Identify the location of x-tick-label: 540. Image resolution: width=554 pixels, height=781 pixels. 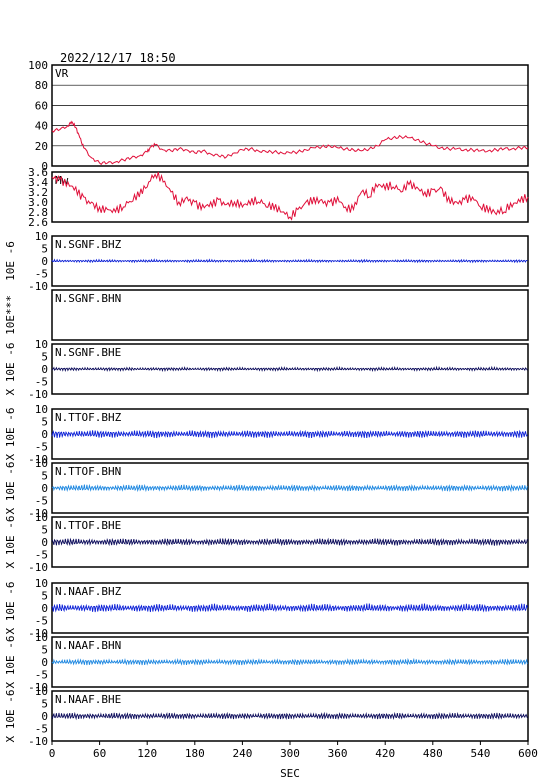
(480, 753).